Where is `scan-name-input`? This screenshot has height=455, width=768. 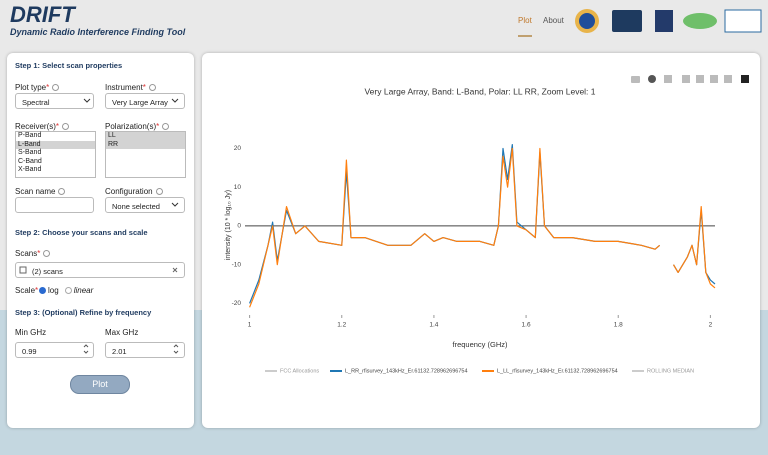
scan-name-input is located at coordinates (54, 205).